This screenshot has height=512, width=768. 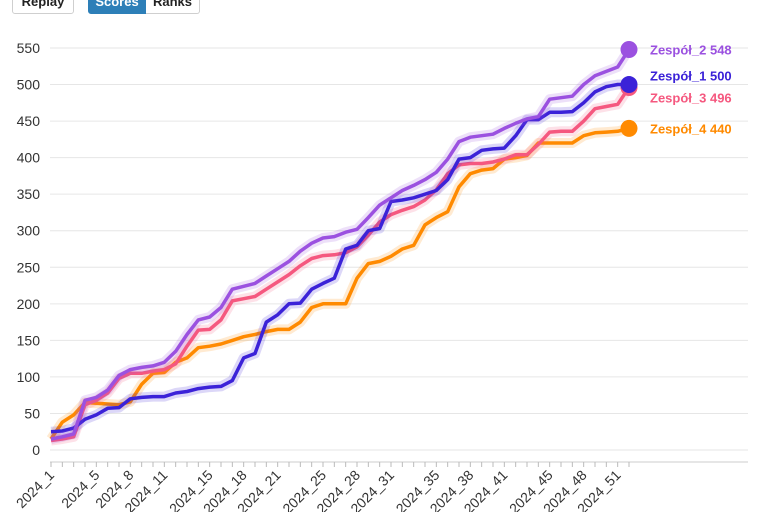 I want to click on series-end-label: Zespół_1 500, so click(x=691, y=76).